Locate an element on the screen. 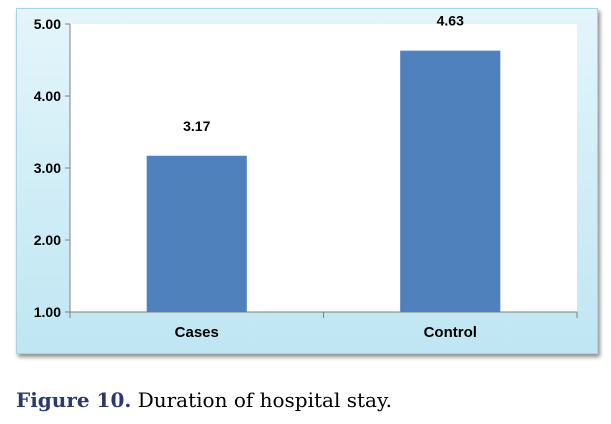 This screenshot has width=611, height=424. figure-caption-label: Figure 10. is located at coordinates (74, 400).